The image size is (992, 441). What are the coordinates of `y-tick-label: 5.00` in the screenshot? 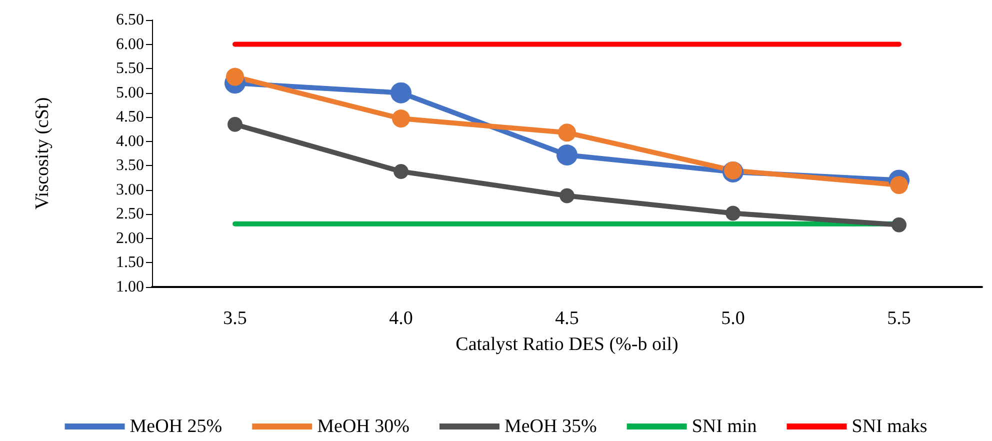 It's located at (130, 93).